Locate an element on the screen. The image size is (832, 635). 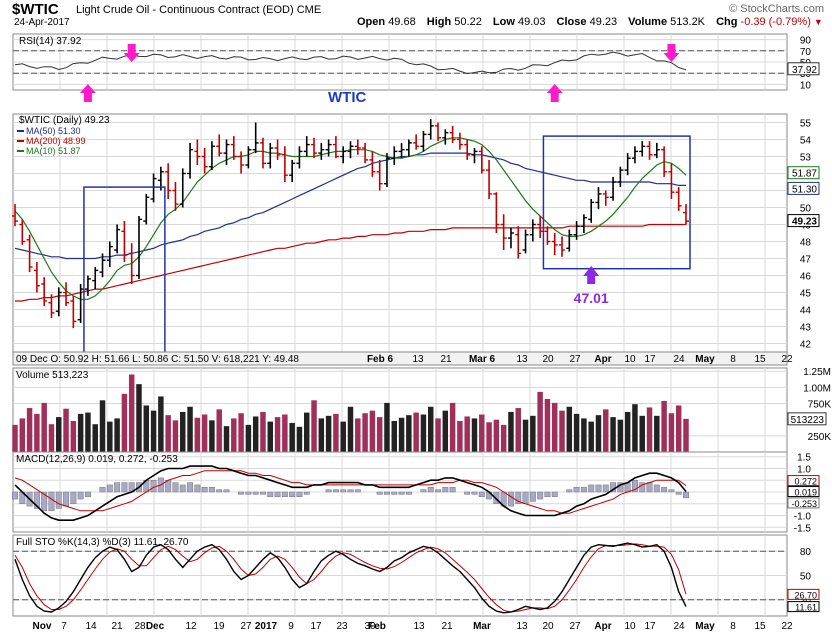
close-value: 49.23 is located at coordinates (603, 22).